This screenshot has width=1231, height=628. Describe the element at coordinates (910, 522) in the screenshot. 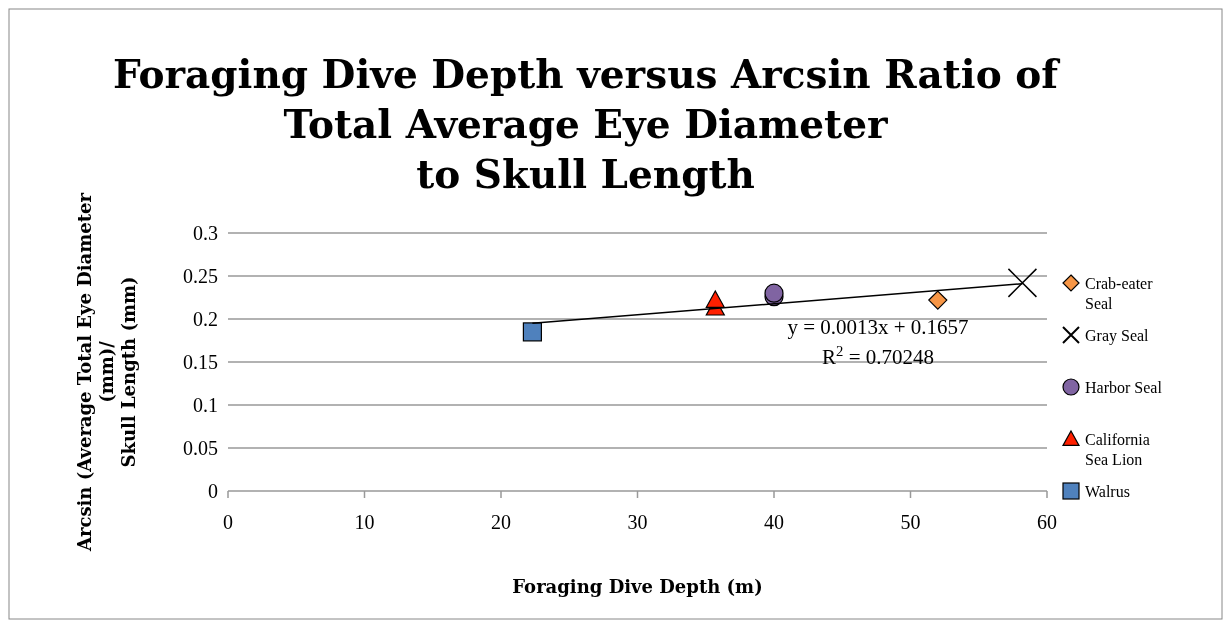

I see `x-tick-label: 50` at that location.